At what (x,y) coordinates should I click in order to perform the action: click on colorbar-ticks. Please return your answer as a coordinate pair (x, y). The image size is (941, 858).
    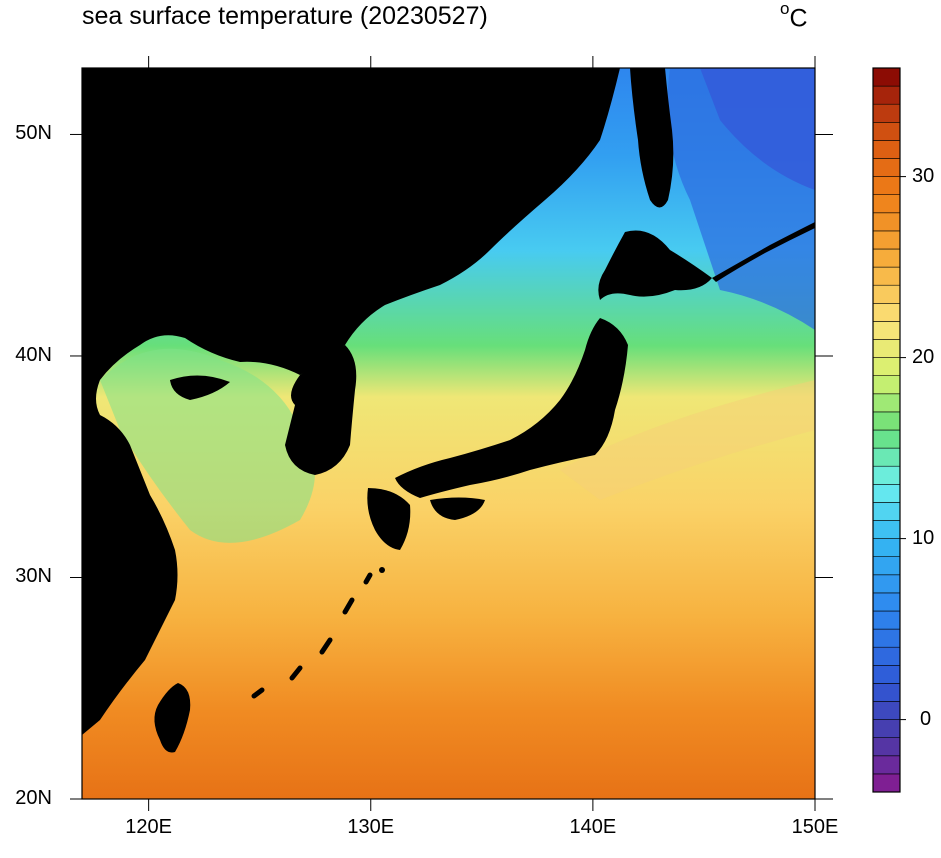
    Looking at the image, I should click on (903, 448).